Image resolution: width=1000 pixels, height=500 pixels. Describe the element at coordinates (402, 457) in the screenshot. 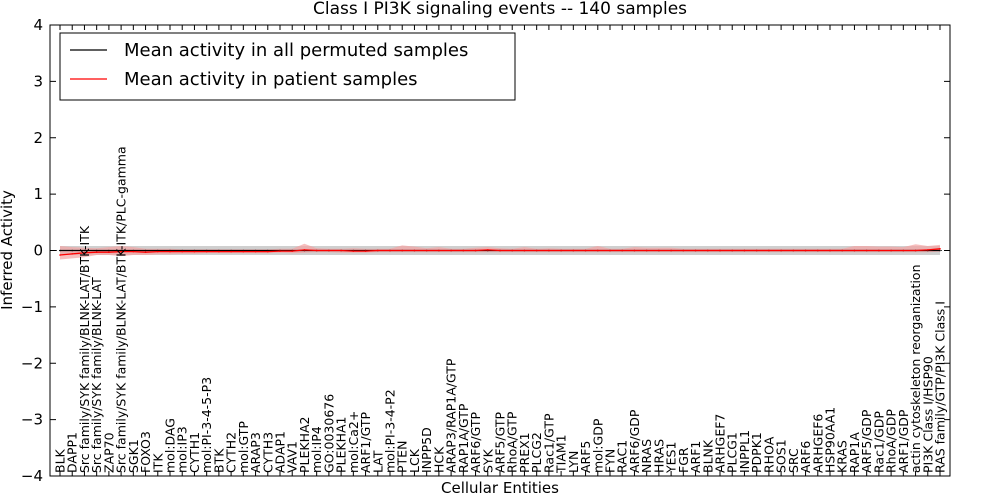

I see `x-tick-label: PTEN` at that location.